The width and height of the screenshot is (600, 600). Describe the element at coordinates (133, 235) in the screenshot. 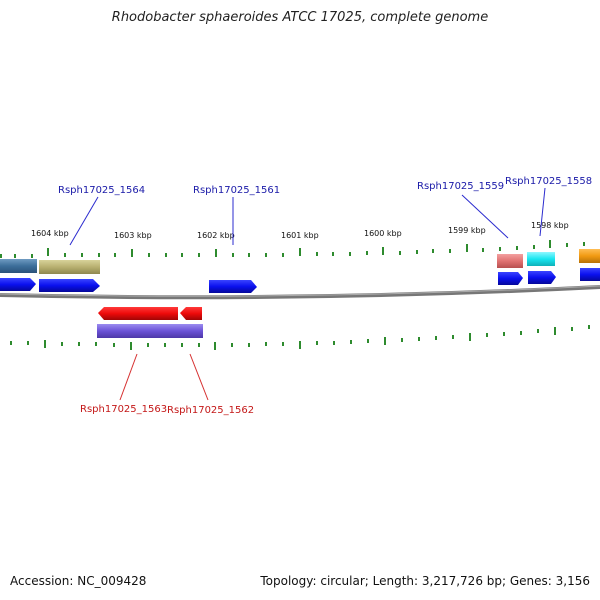

I see `scale-label-1603: 1603 kbp` at that location.